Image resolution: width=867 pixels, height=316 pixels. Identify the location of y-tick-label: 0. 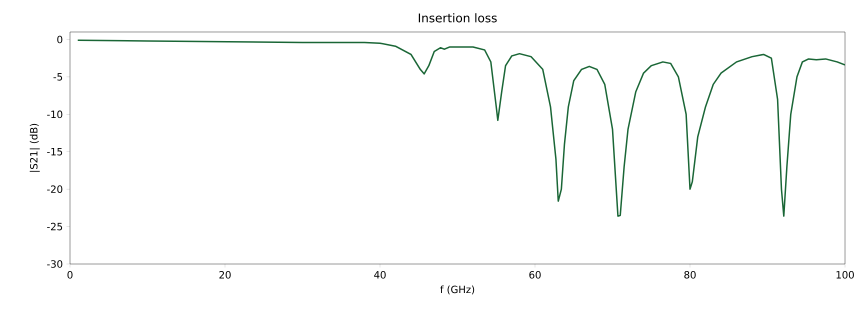
(59, 40).